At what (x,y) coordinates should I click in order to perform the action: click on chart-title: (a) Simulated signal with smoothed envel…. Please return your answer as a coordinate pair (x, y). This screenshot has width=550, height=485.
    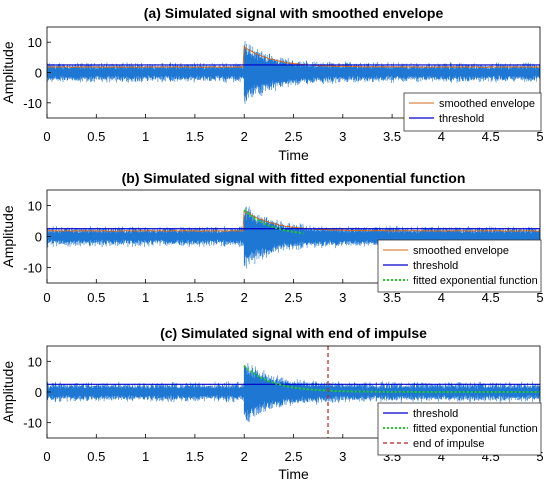
    Looking at the image, I should click on (294, 13).